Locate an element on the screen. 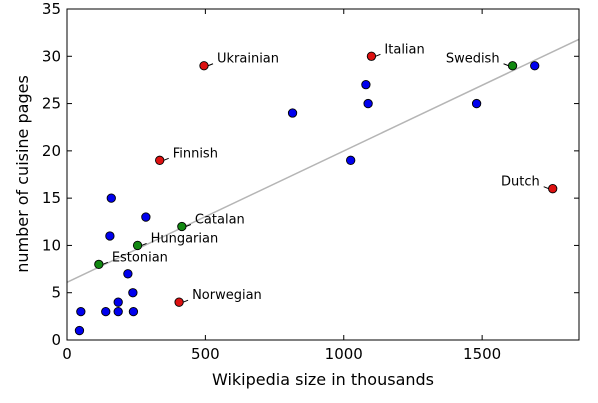  y-tick-label-5: 25 is located at coordinates (51, 104).